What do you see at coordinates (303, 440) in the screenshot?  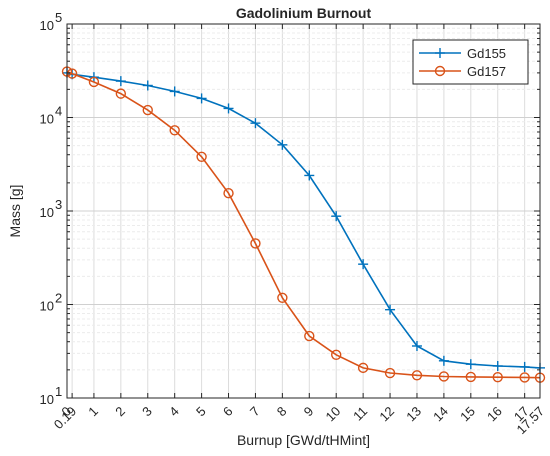 I see `x-axis-title: Burnup [GWd/tHMint]` at bounding box center [303, 440].